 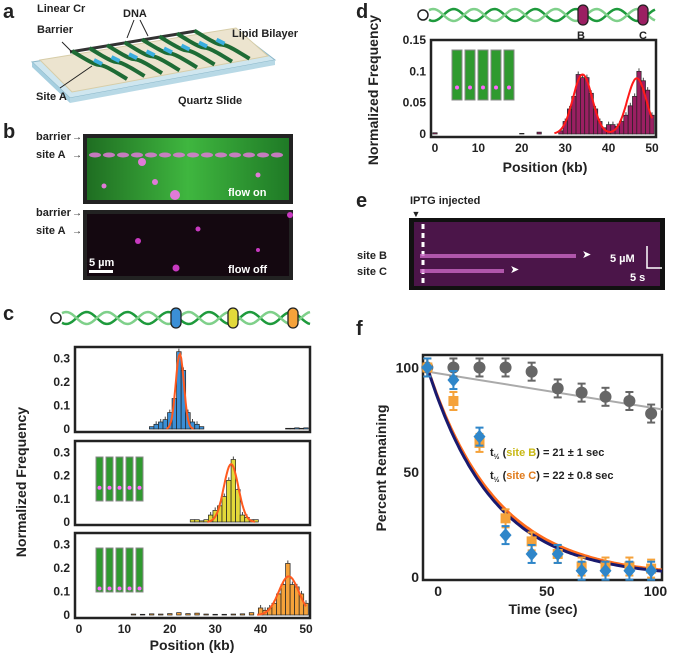 What do you see at coordinates (654, 257) in the screenshot?
I see `scale-bars` at bounding box center [654, 257].